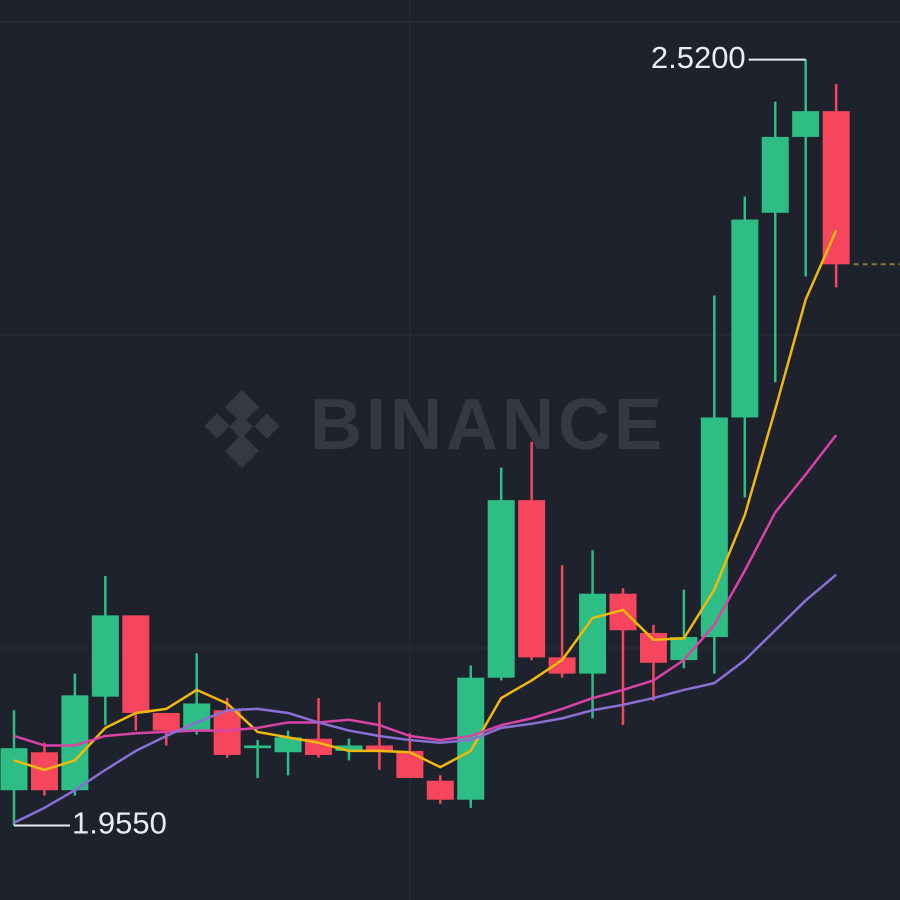 This screenshot has width=900, height=900. I want to click on annotation-label: 1.9550, so click(119, 823).